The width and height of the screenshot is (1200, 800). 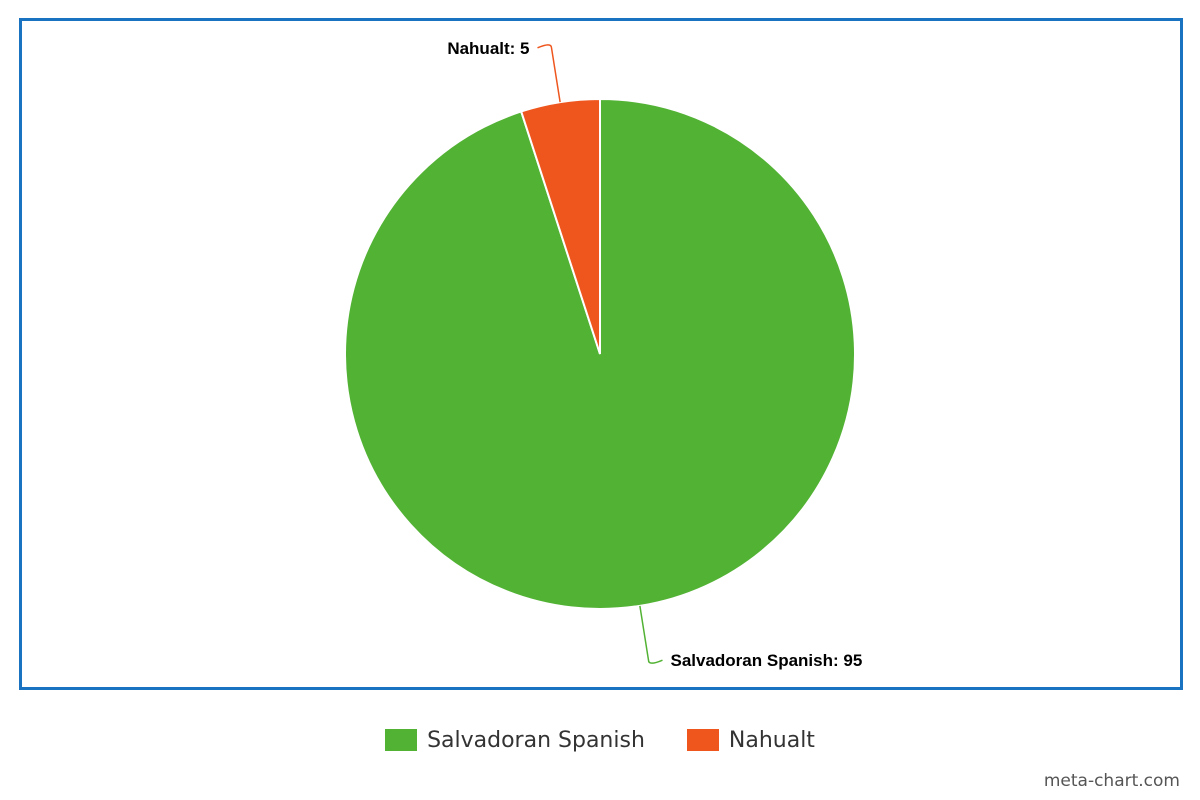 What do you see at coordinates (771, 740) in the screenshot?
I see `legend-label: Nahualt` at bounding box center [771, 740].